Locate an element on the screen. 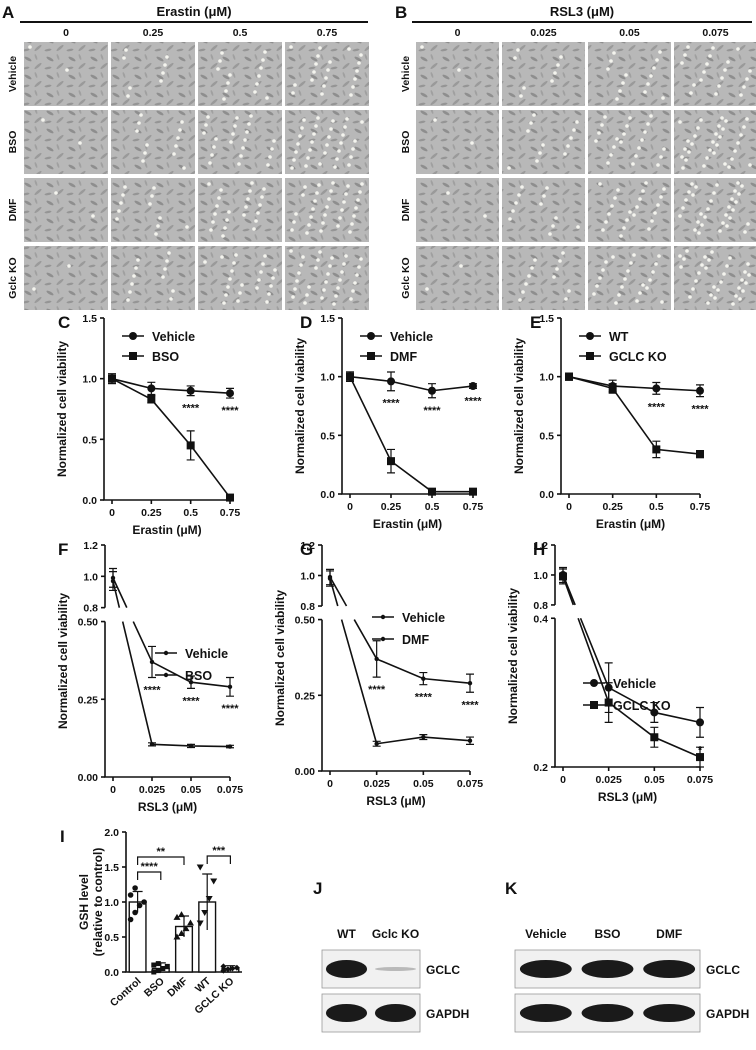 This screenshot has height=1050, width=756. y-tick-label: 0.4 is located at coordinates (540, 619).